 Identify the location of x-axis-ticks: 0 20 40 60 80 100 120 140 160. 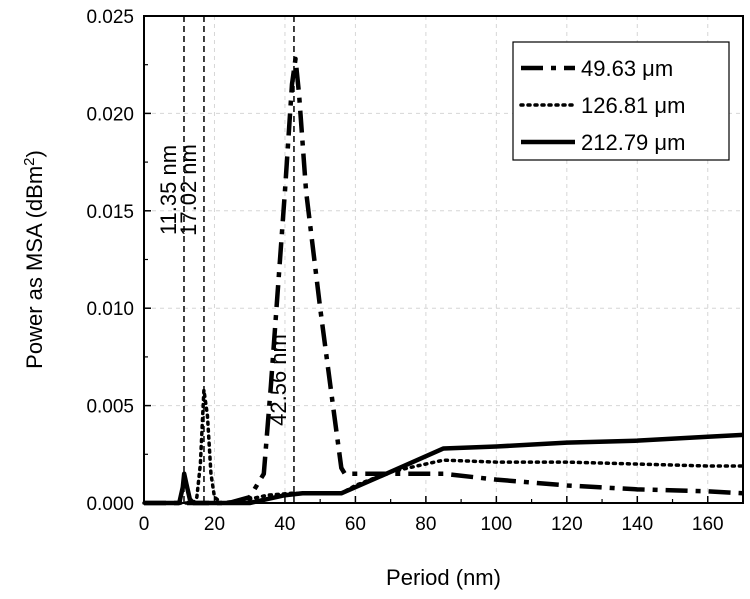
(431, 515).